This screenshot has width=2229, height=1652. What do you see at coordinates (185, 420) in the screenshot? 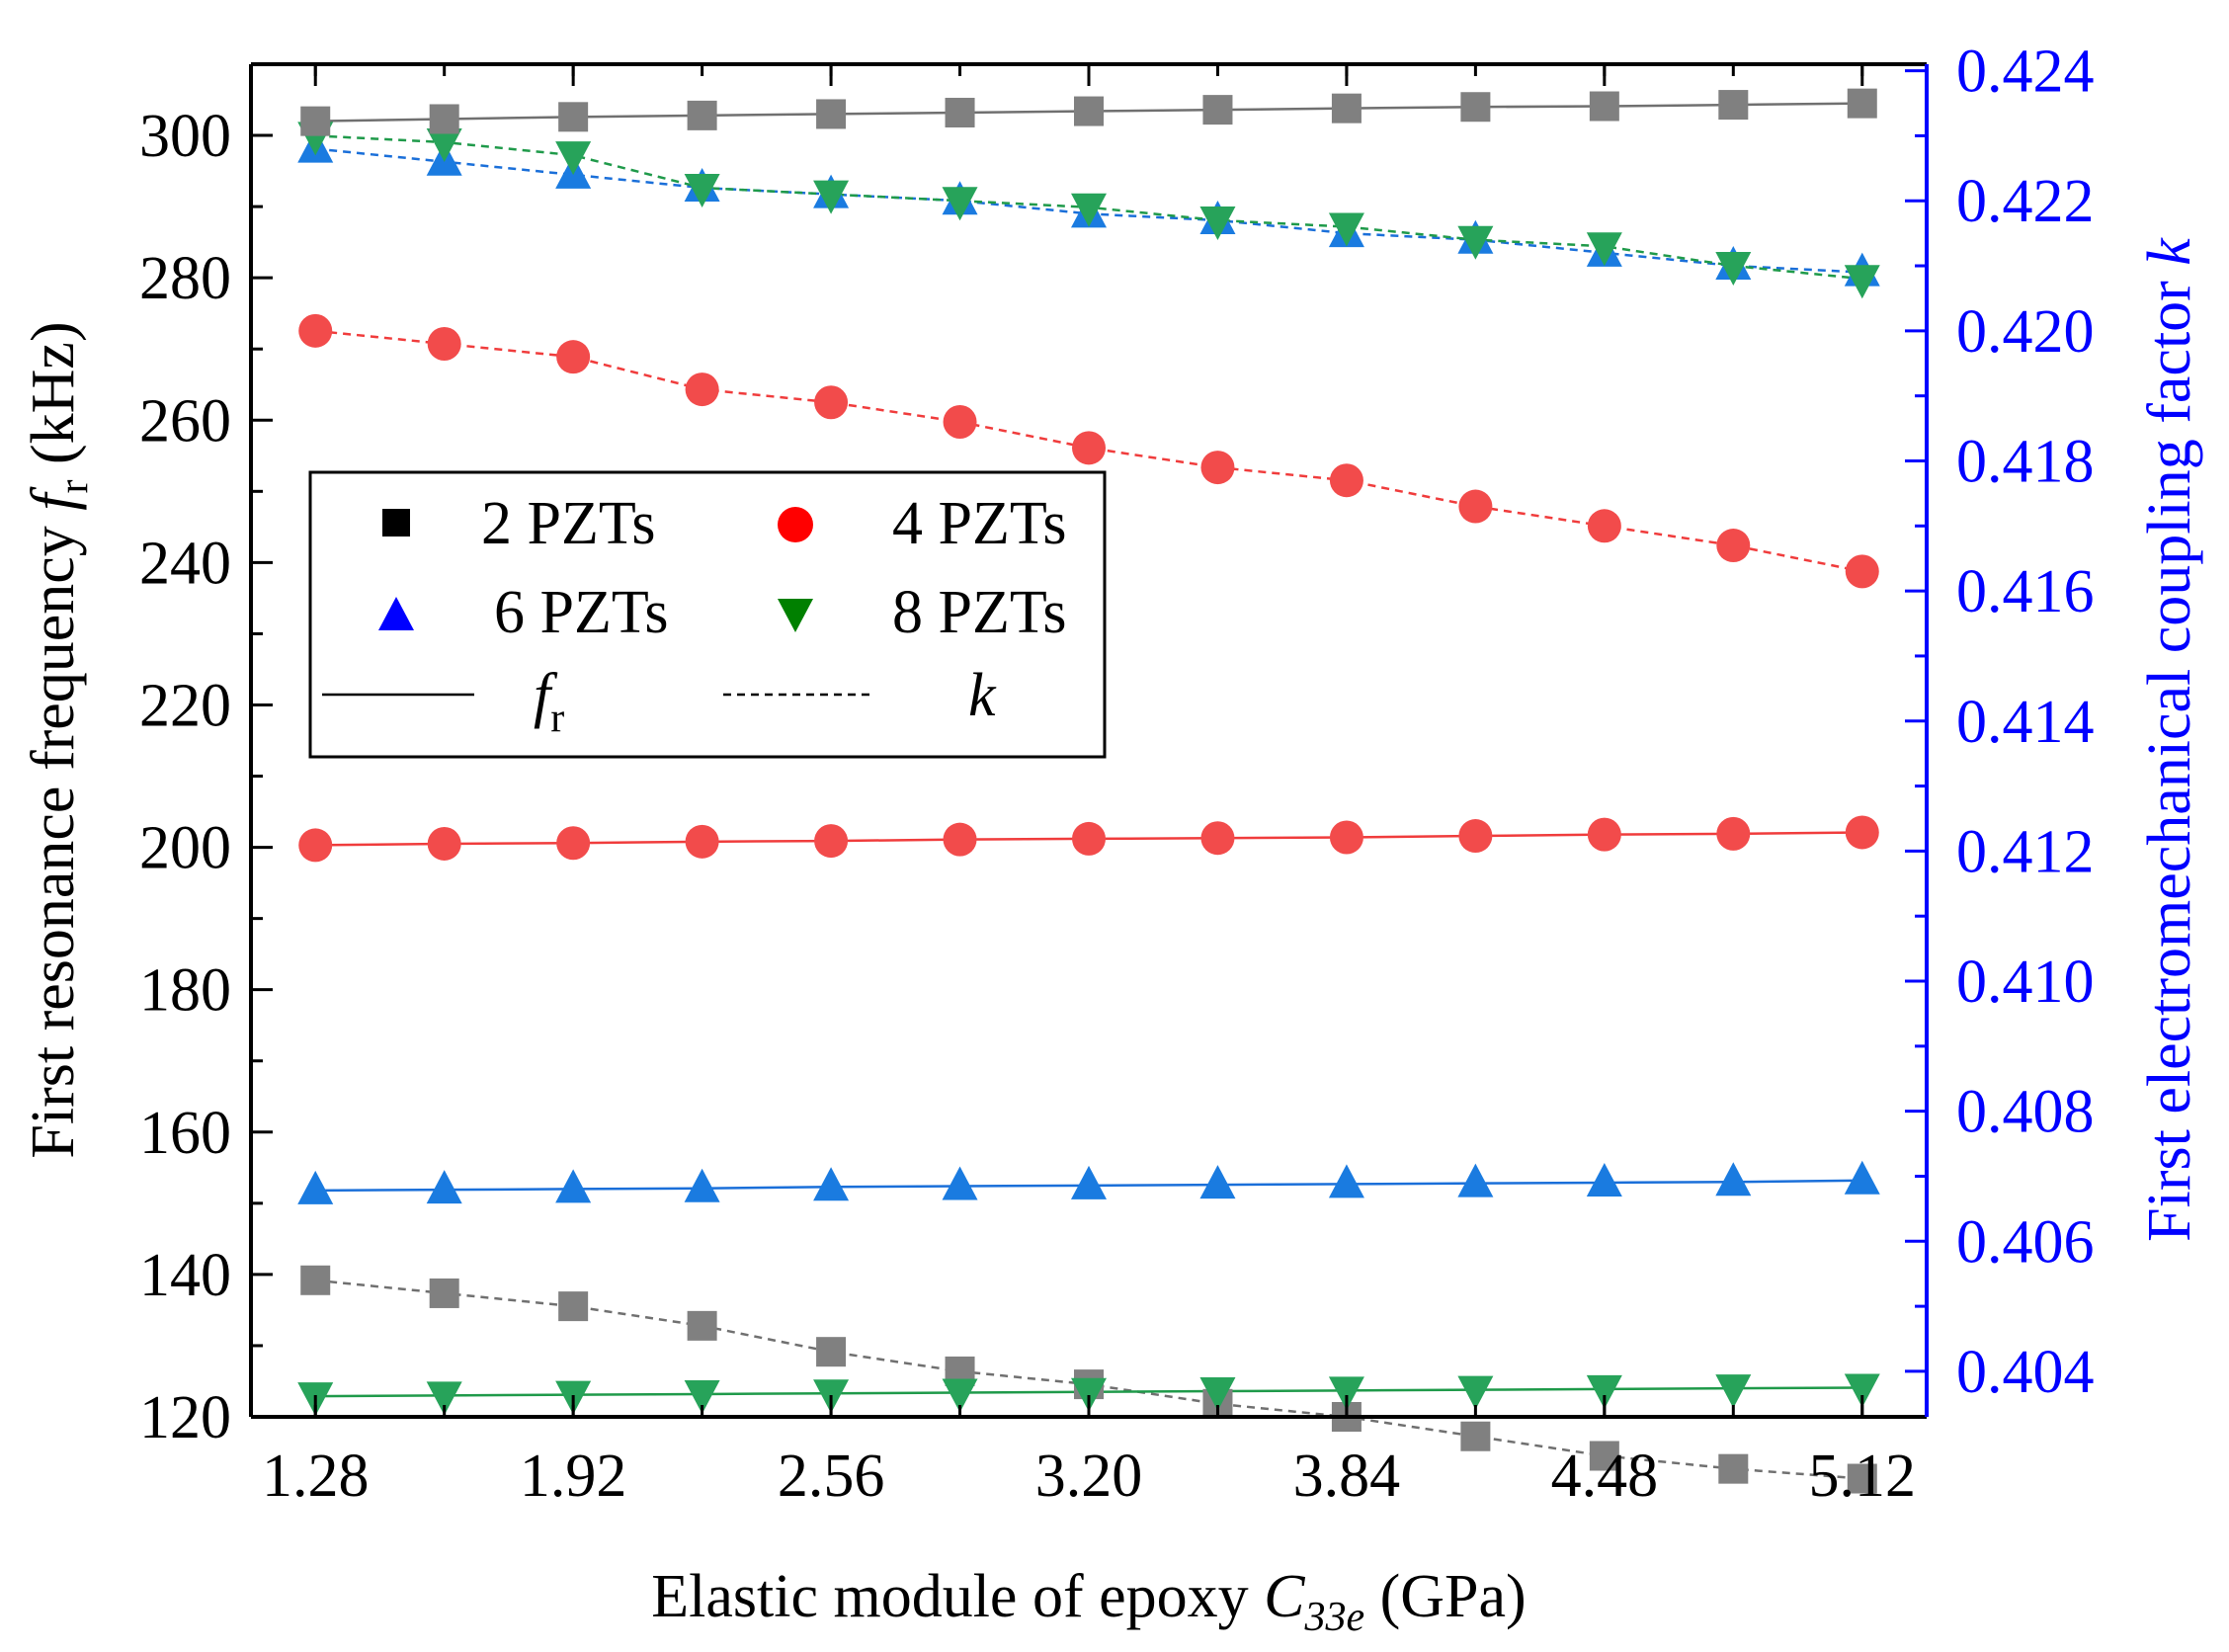
I see `y-left-tick-label: 260` at bounding box center [185, 420].